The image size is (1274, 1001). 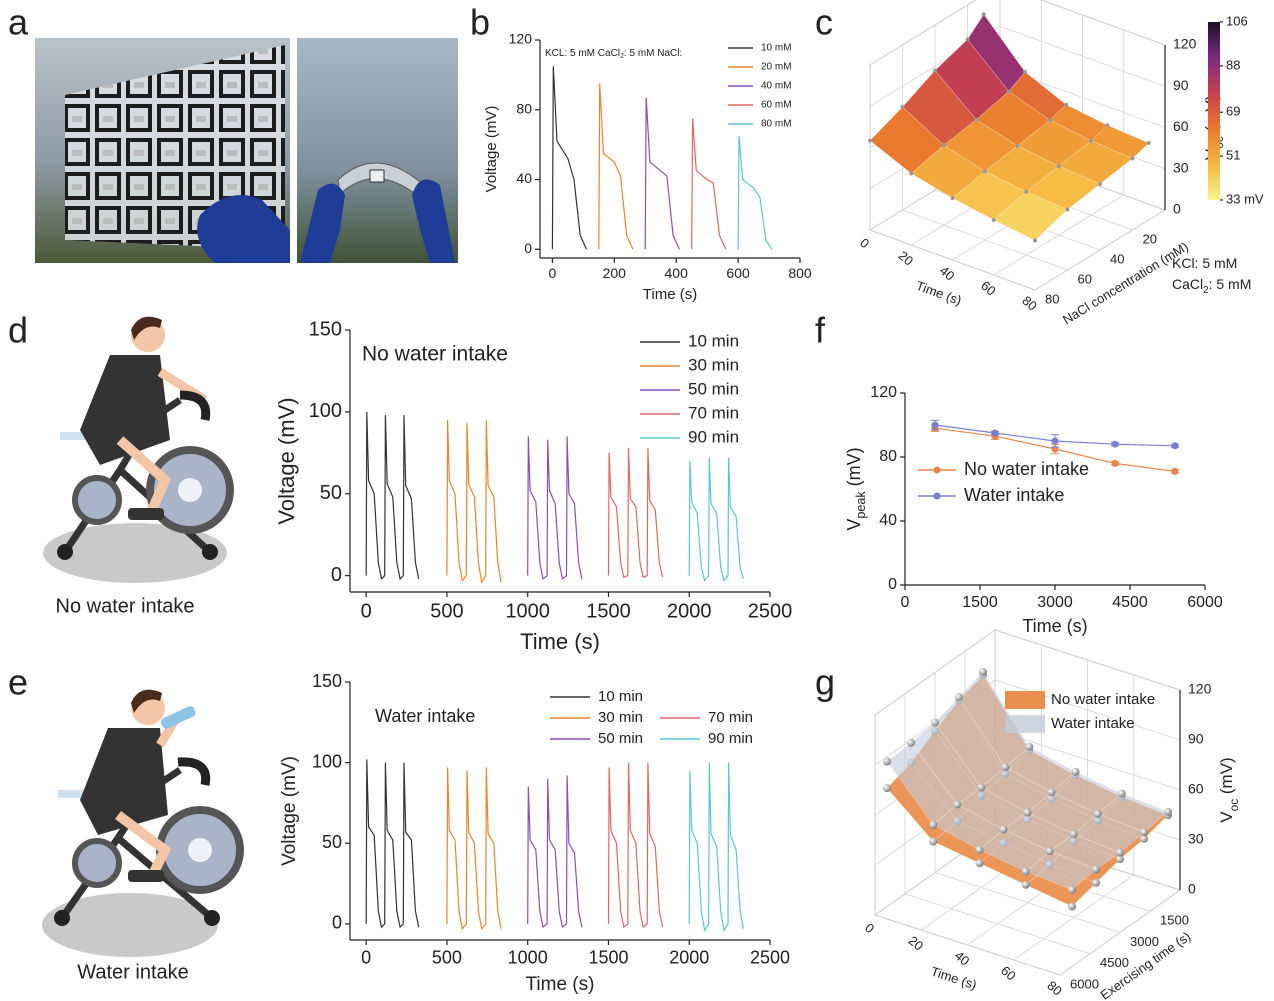 What do you see at coordinates (1029, 303) in the screenshot?
I see `x-tick-label: 80` at bounding box center [1029, 303].